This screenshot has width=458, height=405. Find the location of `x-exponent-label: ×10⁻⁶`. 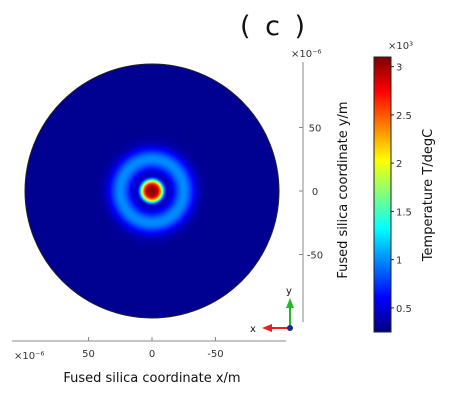

x-exponent-label: ×10⁻⁶ is located at coordinates (29, 356).